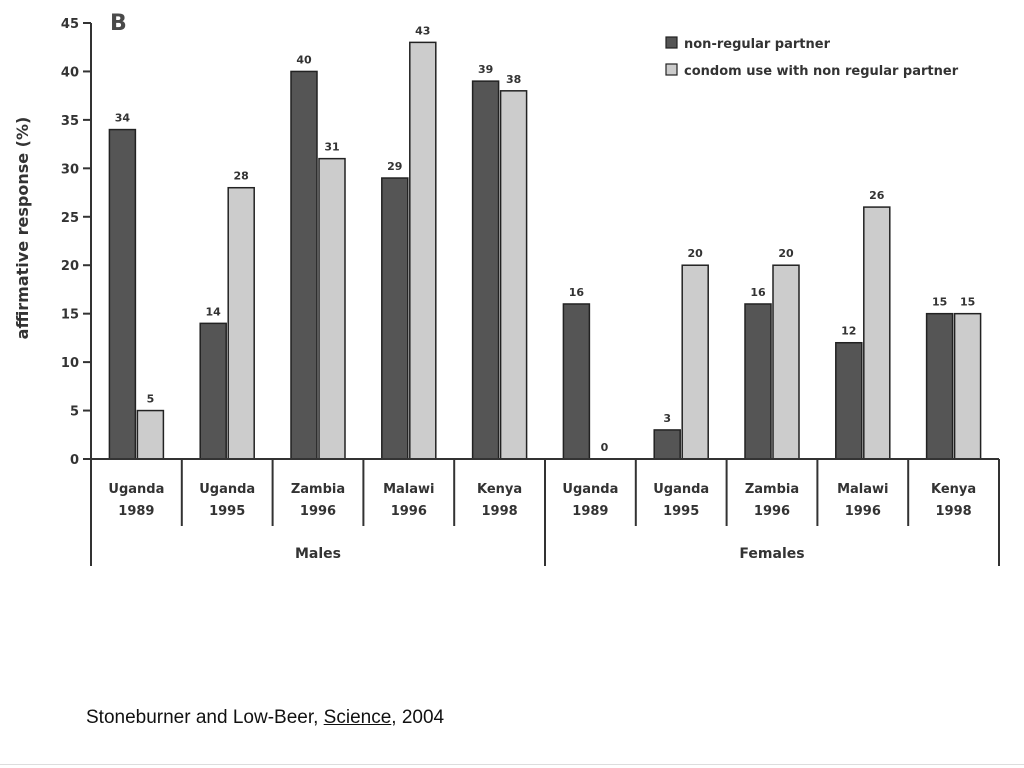  Describe the element at coordinates (70, 315) in the screenshot. I see `y-tick-label: 15` at that location.